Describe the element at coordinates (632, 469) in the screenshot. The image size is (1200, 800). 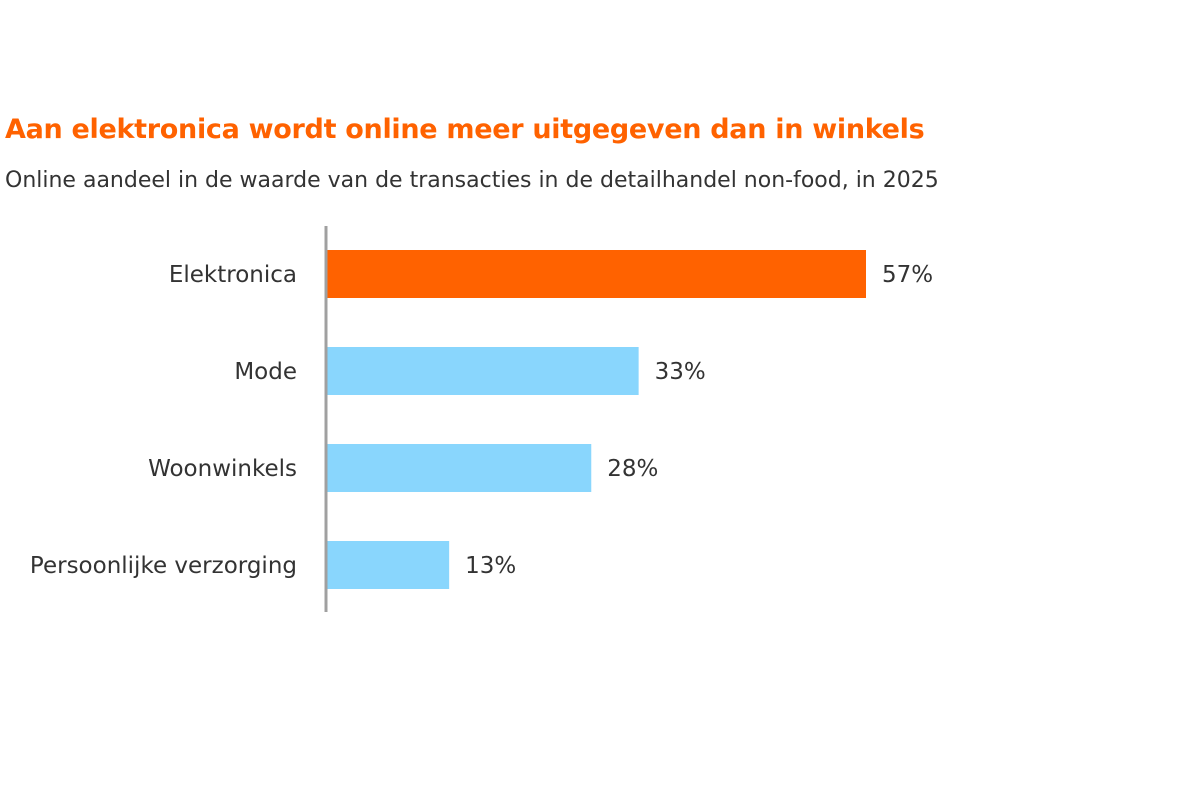
I see `value-label: 28%` at that location.